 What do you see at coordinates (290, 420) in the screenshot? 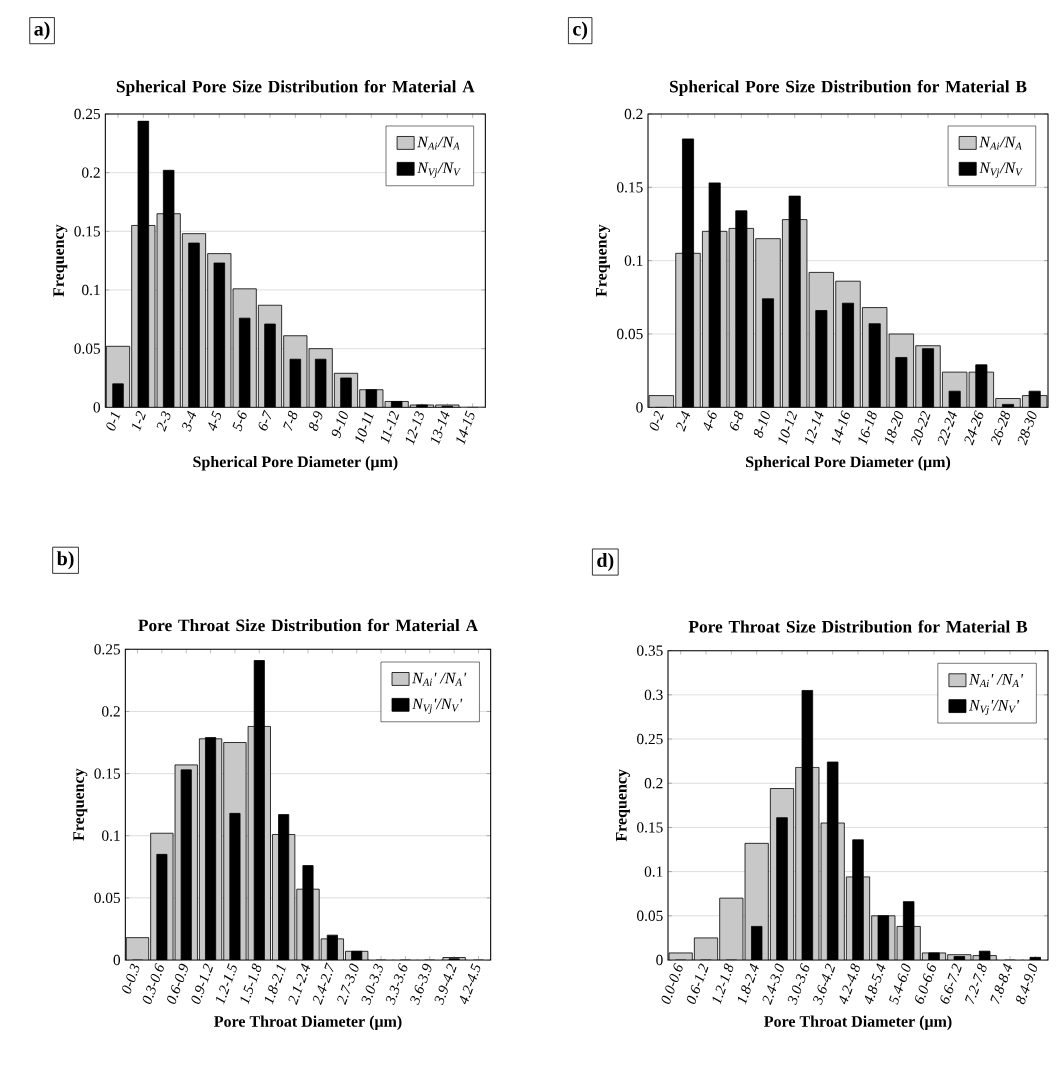
I see `x-tick-label: 7-8` at bounding box center [290, 420].